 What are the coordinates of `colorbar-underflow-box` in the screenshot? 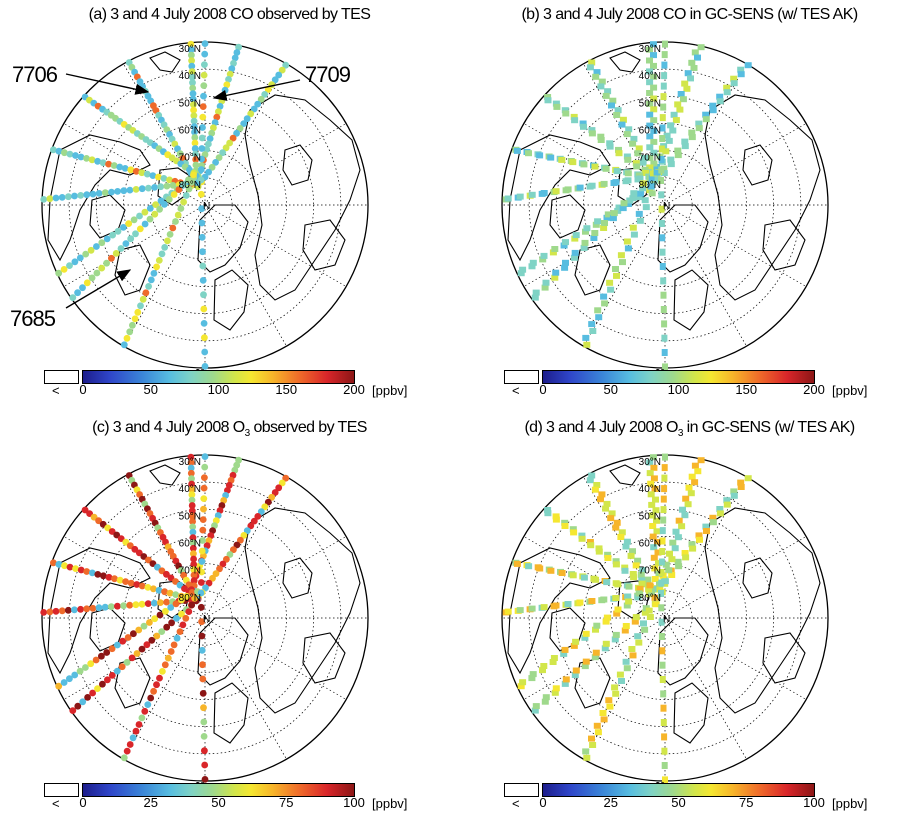 It's located at (61, 790).